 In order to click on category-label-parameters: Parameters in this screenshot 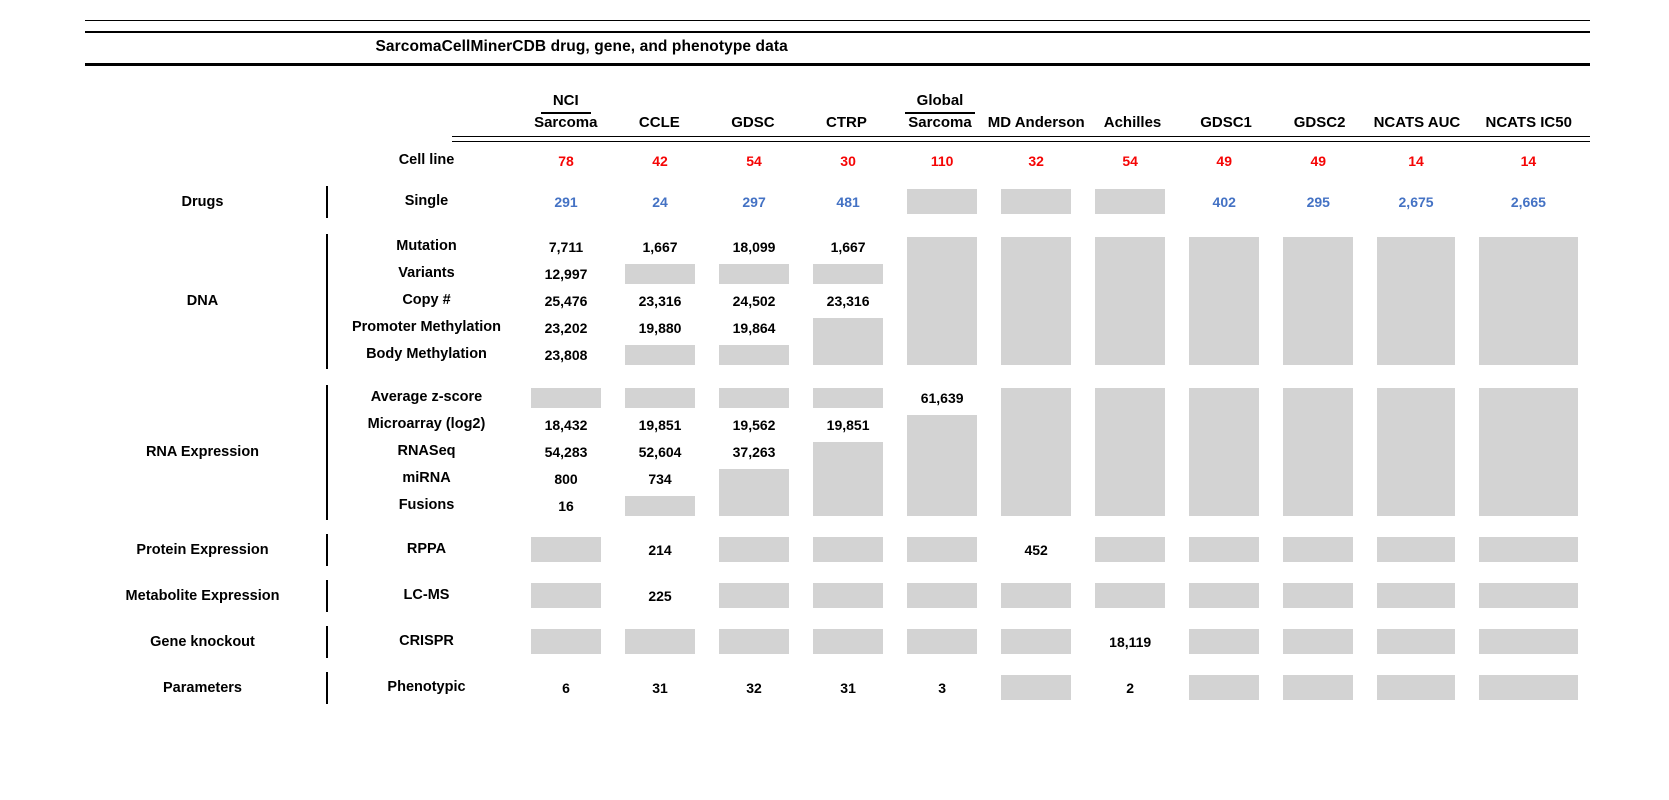, I will do `click(202, 687)`.